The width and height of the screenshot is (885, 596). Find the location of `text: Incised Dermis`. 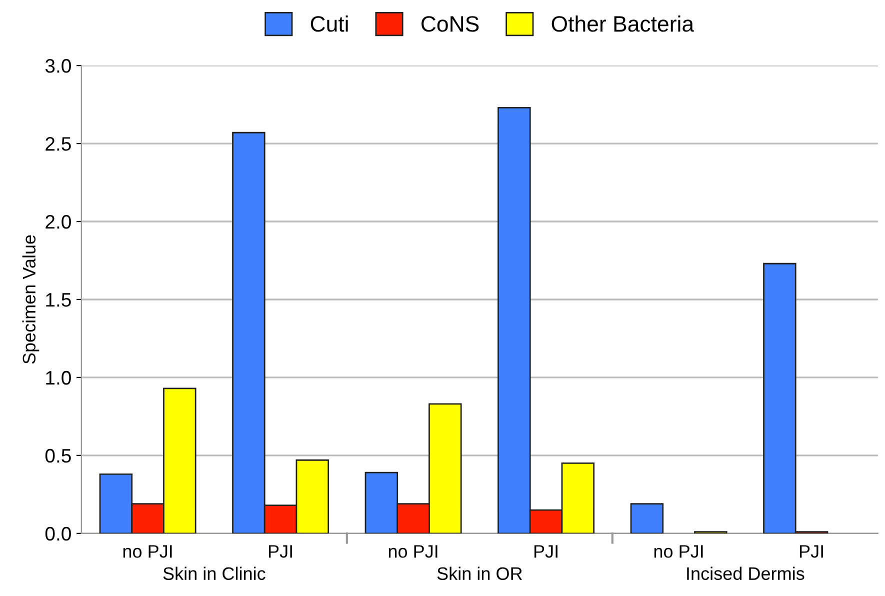

text: Incised Dermis is located at coordinates (745, 573).